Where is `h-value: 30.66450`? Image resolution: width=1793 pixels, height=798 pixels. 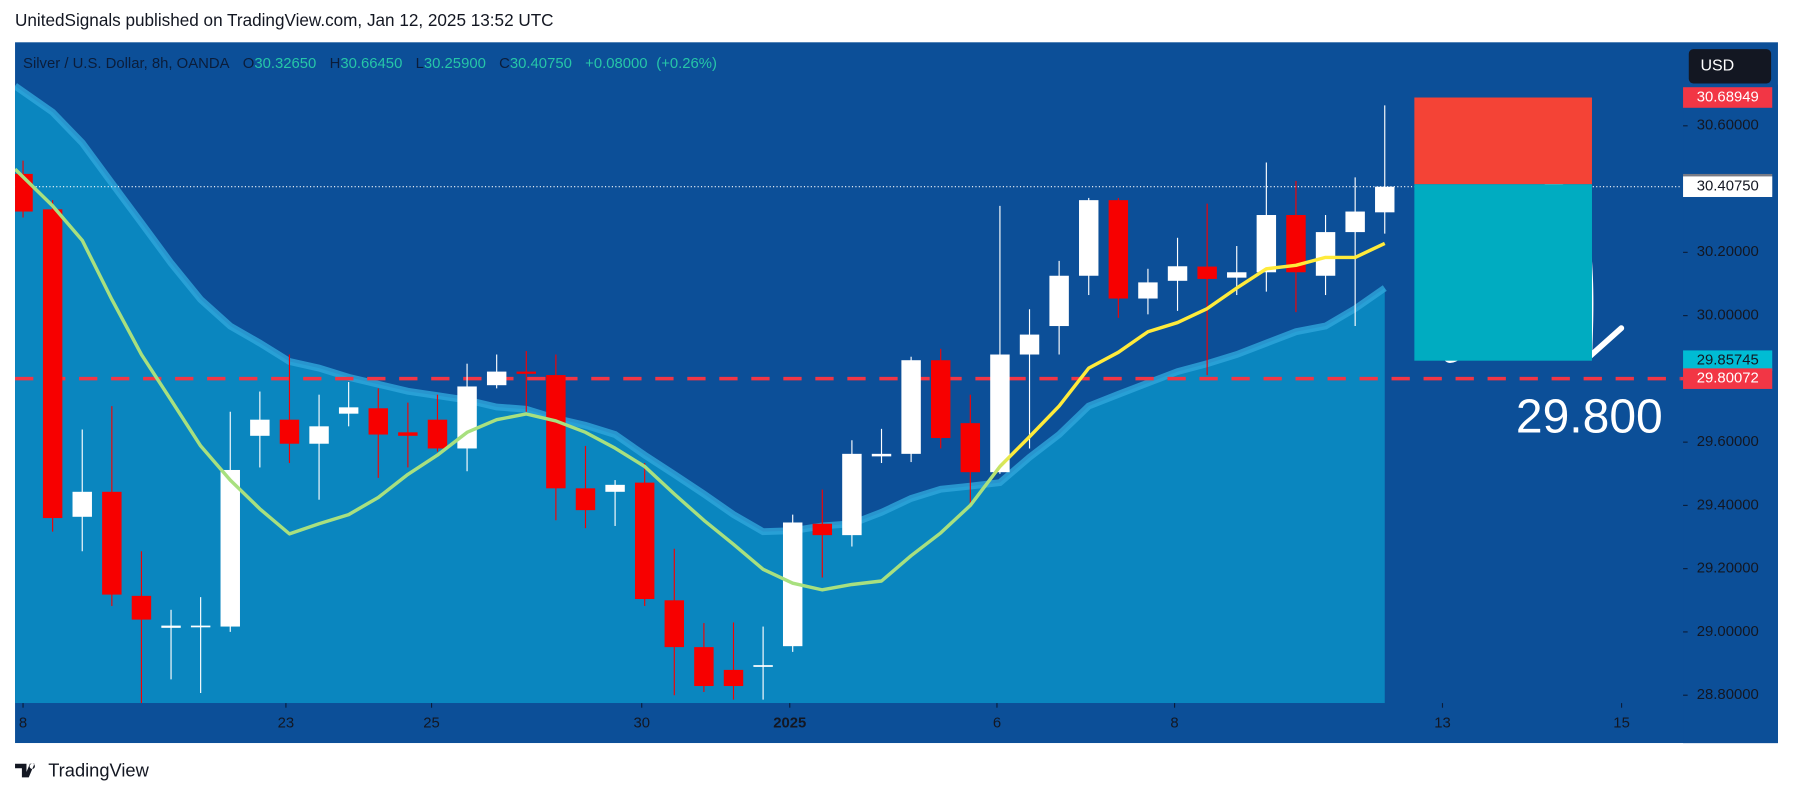 h-value: 30.66450 is located at coordinates (371, 64).